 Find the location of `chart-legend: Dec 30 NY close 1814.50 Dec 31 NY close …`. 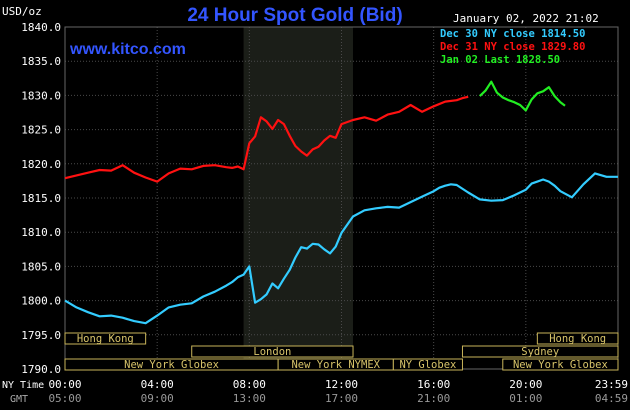

chart-legend: Dec 30 NY close 1814.50 Dec 31 NY close … is located at coordinates (512, 47).